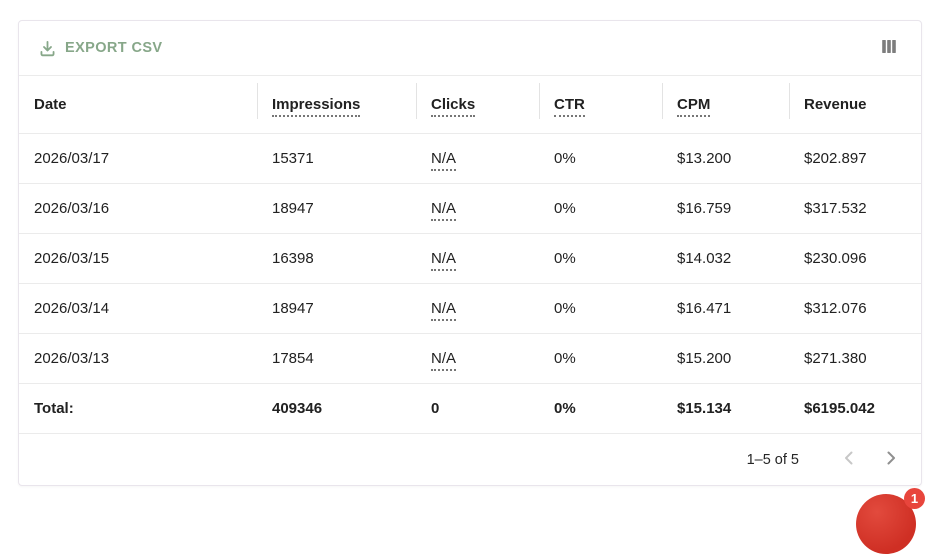  I want to click on cell-date: 2026/03/14, so click(138, 307).